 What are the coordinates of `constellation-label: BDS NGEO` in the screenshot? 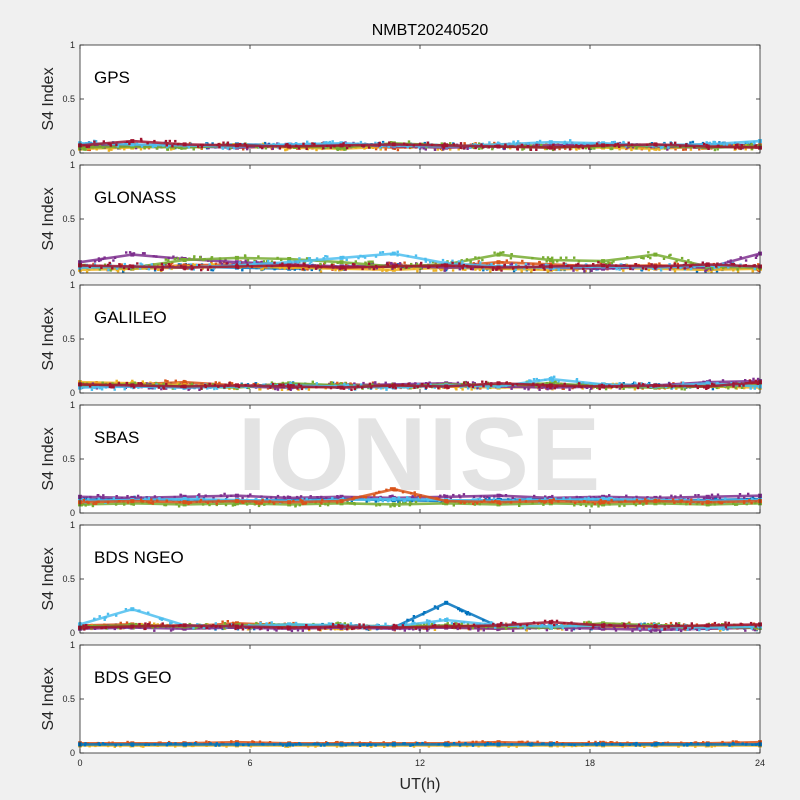 It's located at (139, 557).